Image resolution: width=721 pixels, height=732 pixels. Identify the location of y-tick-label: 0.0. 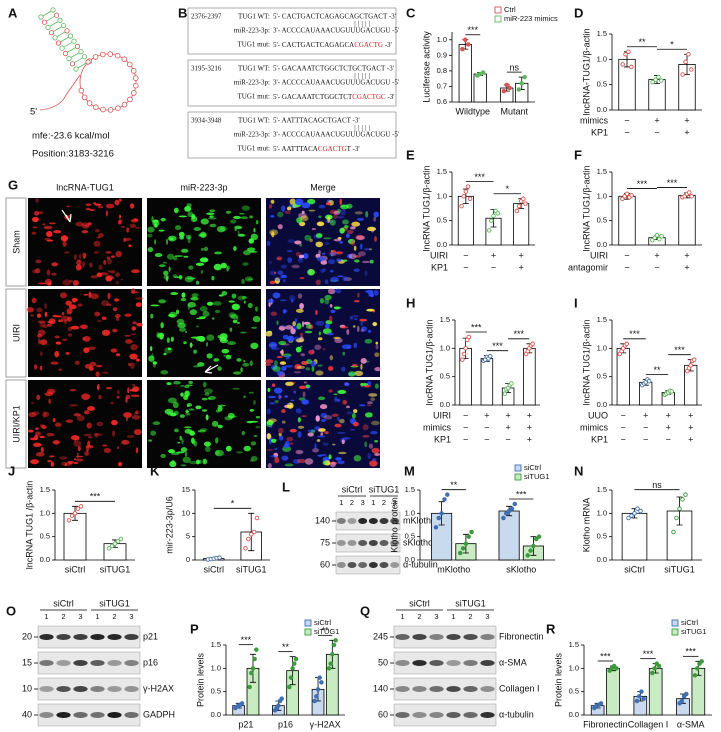
(602, 404).